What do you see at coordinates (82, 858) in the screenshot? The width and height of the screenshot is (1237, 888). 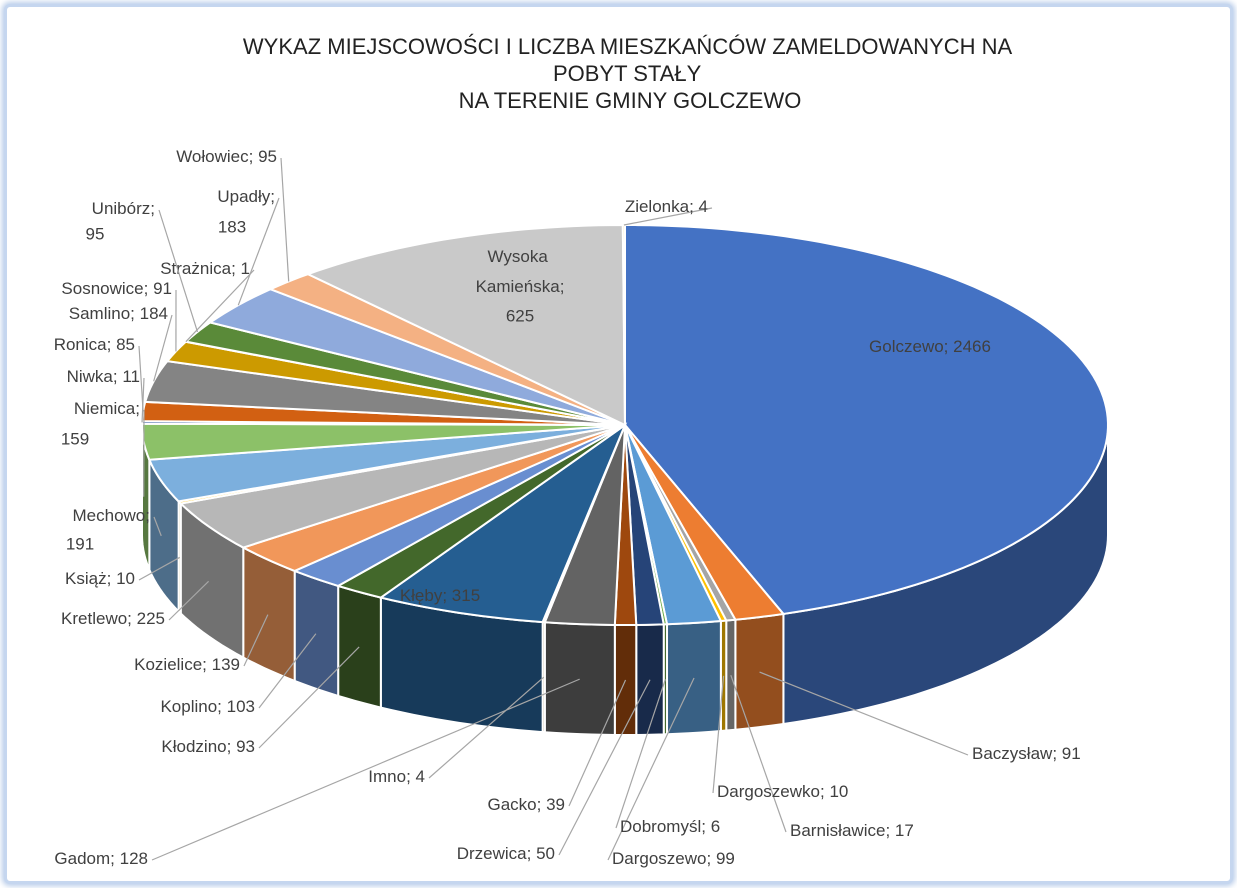 I see `data-label-category: Gadom` at bounding box center [82, 858].